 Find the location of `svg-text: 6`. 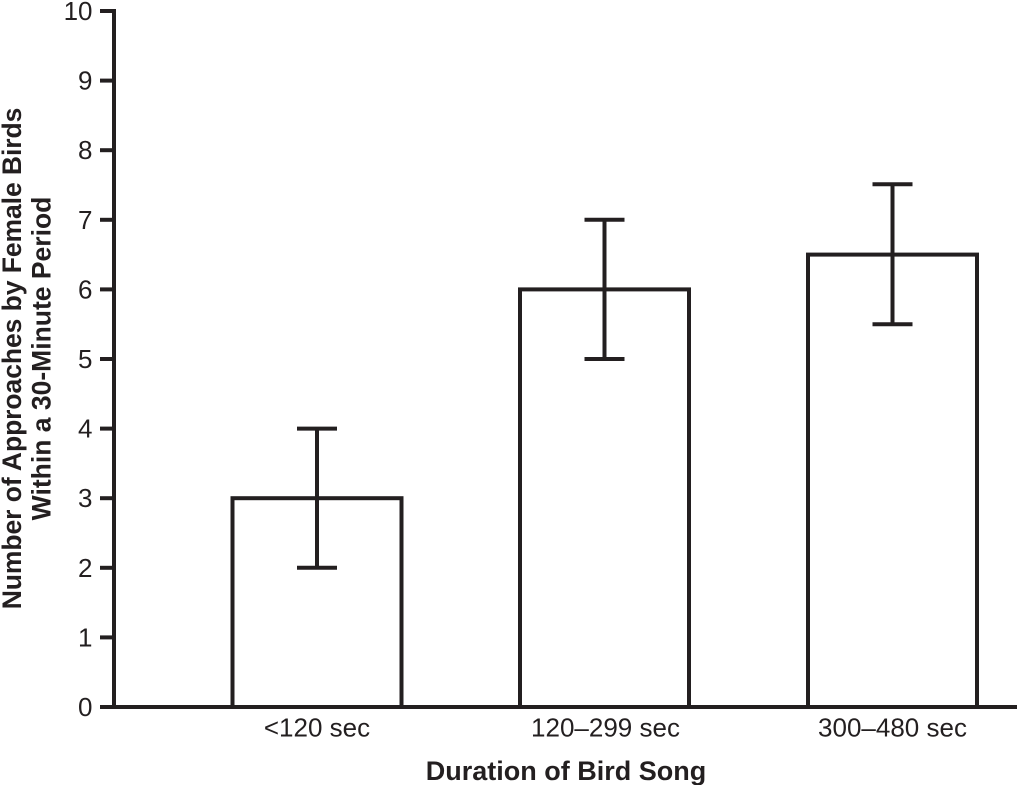

svg-text: 6 is located at coordinates (85, 289).